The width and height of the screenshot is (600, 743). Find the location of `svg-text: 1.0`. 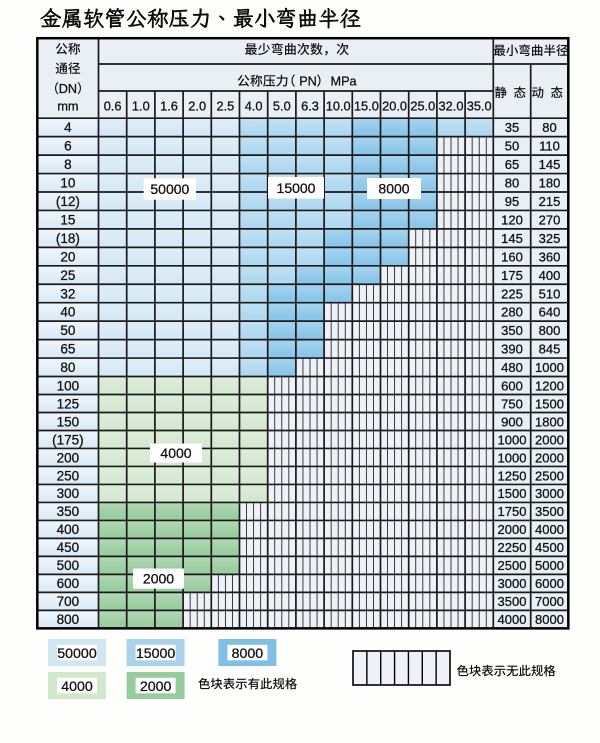

svg-text: 1.0 is located at coordinates (141, 105).